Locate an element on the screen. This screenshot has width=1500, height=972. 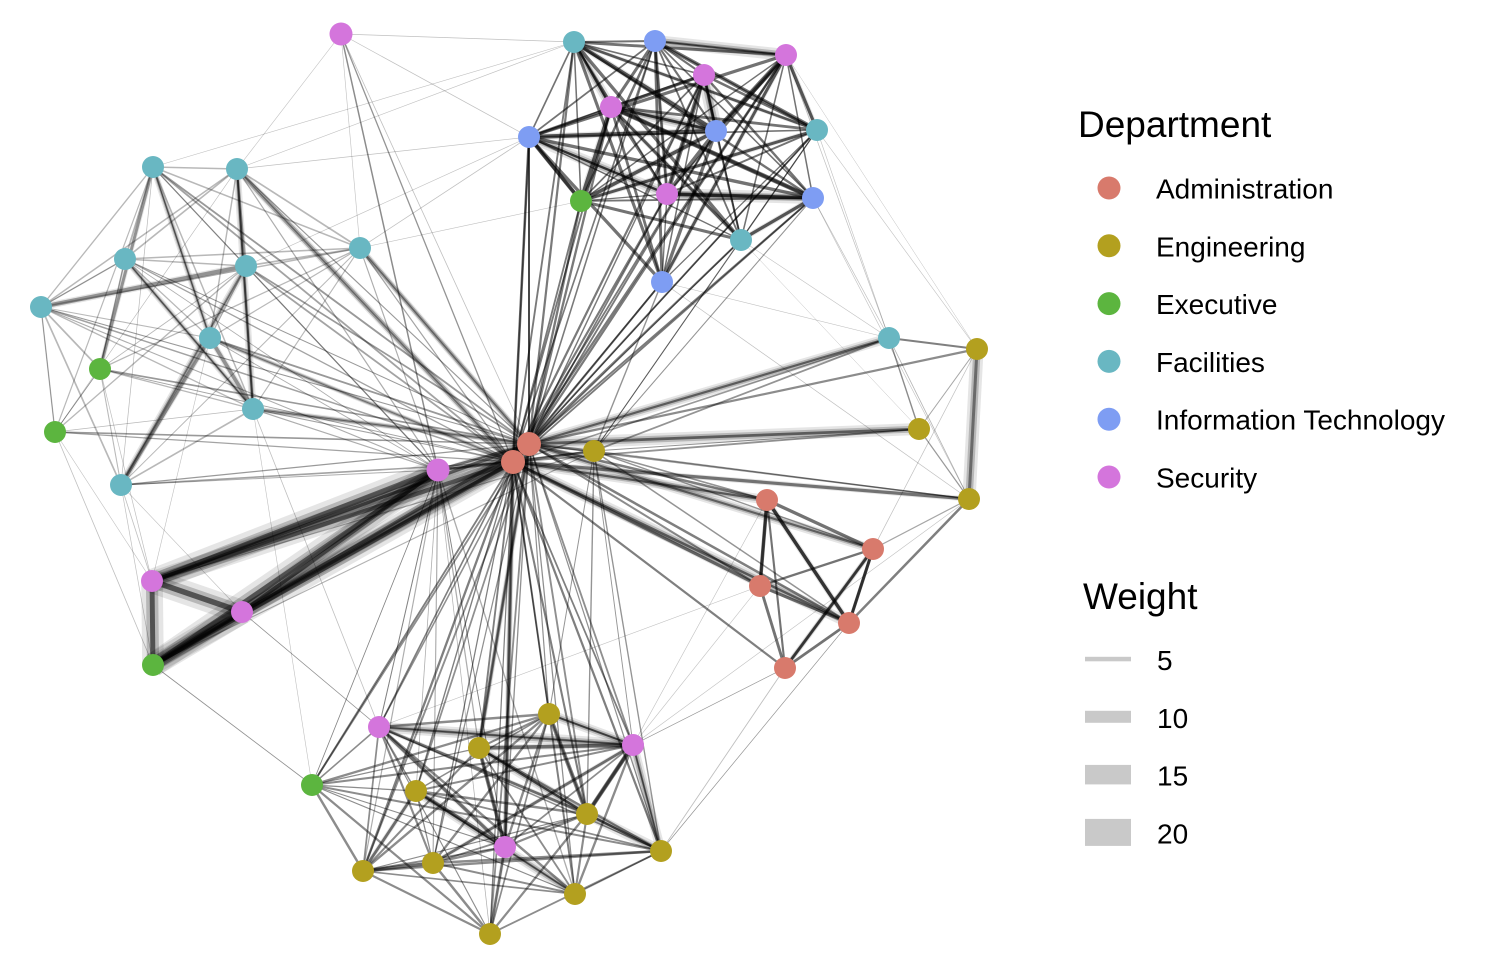
svg-text: 15 is located at coordinates (1172, 776).